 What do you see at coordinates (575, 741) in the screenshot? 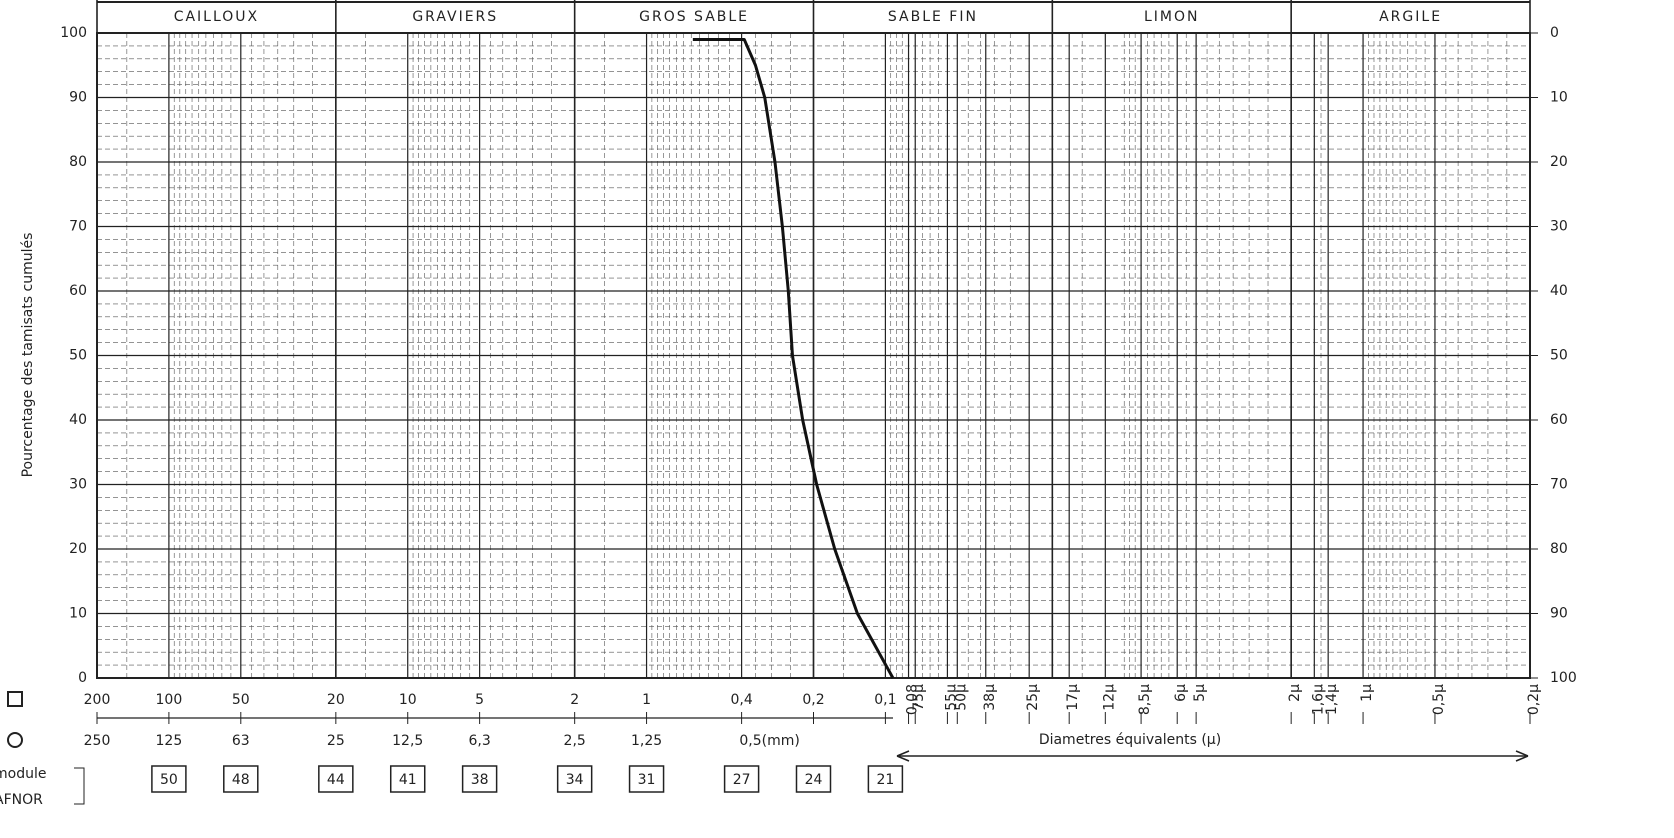
I see `round-sieve-label: 2,5` at bounding box center [575, 741].